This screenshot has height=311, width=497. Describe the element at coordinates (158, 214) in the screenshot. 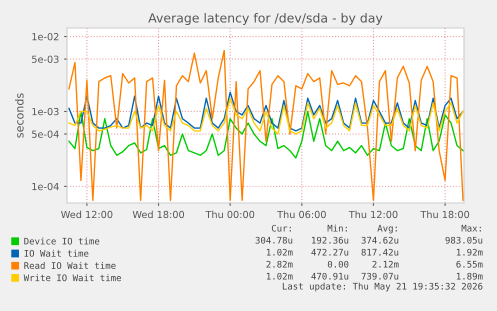

I see `x-tick-label: Wed 18:00` at that location.